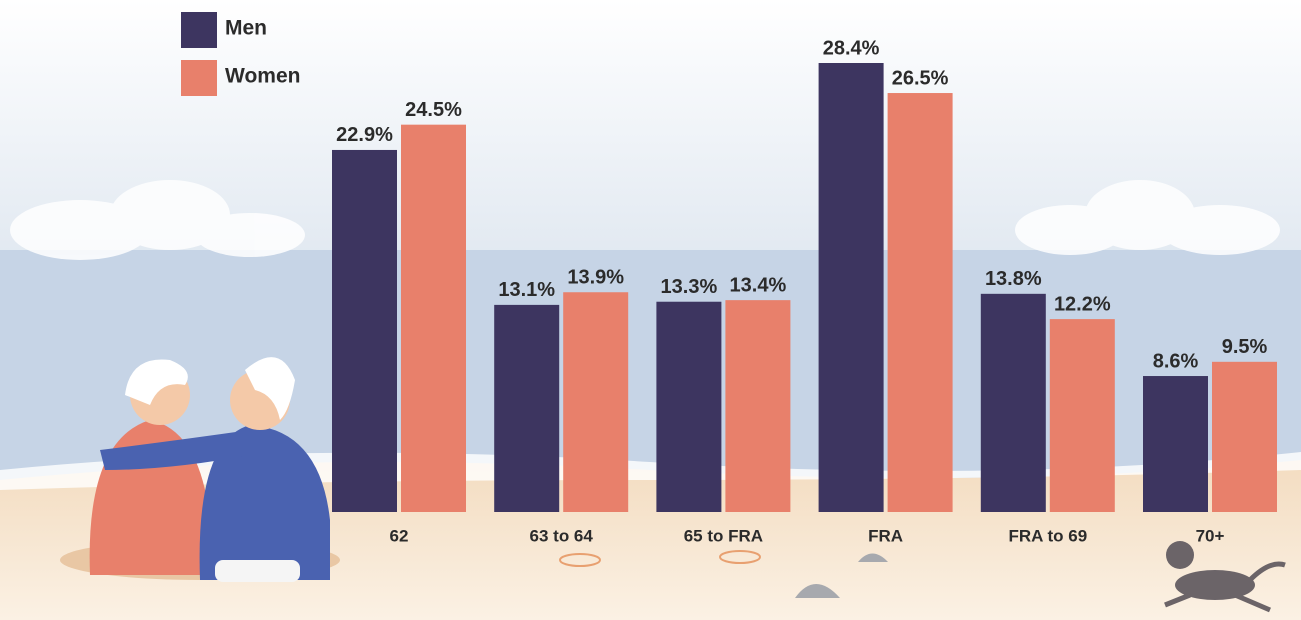 The width and height of the screenshot is (1301, 620). I want to click on value-label: 13.3%, so click(689, 287).